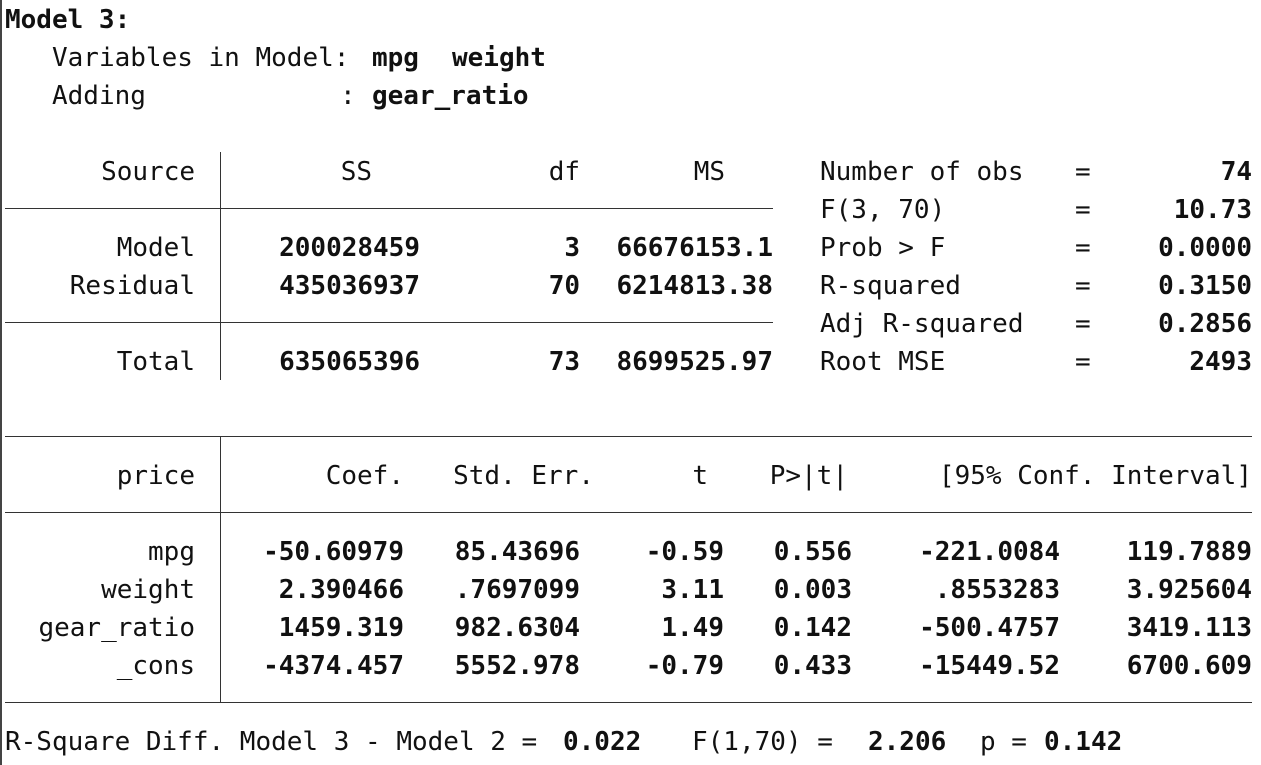  What do you see at coordinates (812, 666) in the screenshot?
I see `coef-row-p: 0.433` at bounding box center [812, 666].